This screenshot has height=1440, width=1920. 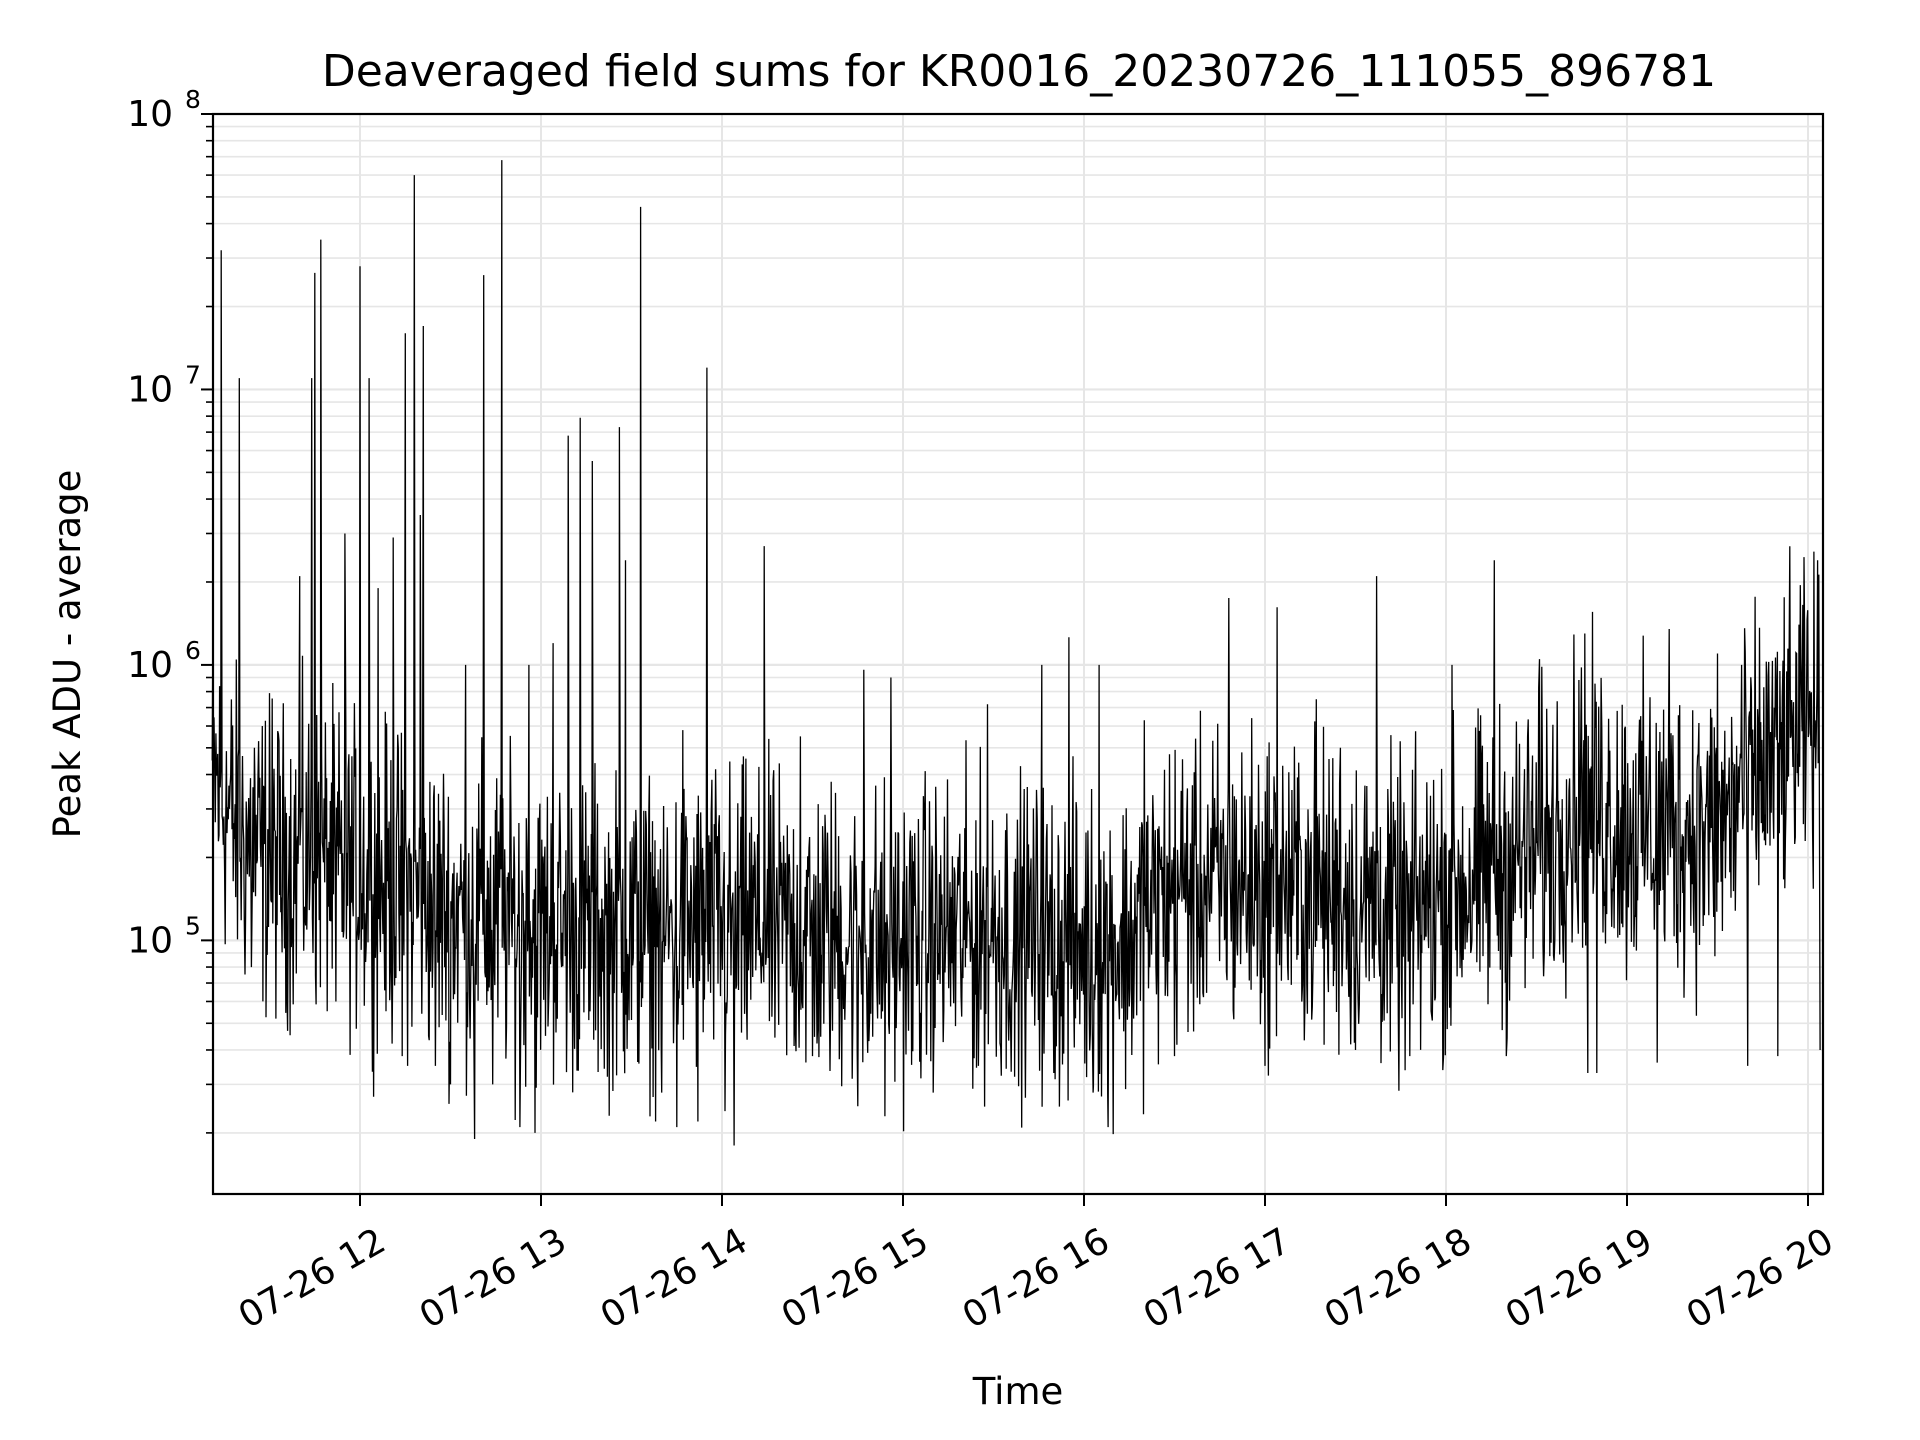 What do you see at coordinates (193, 374) in the screenshot?
I see `y-tick-exponent: 7` at bounding box center [193, 374].